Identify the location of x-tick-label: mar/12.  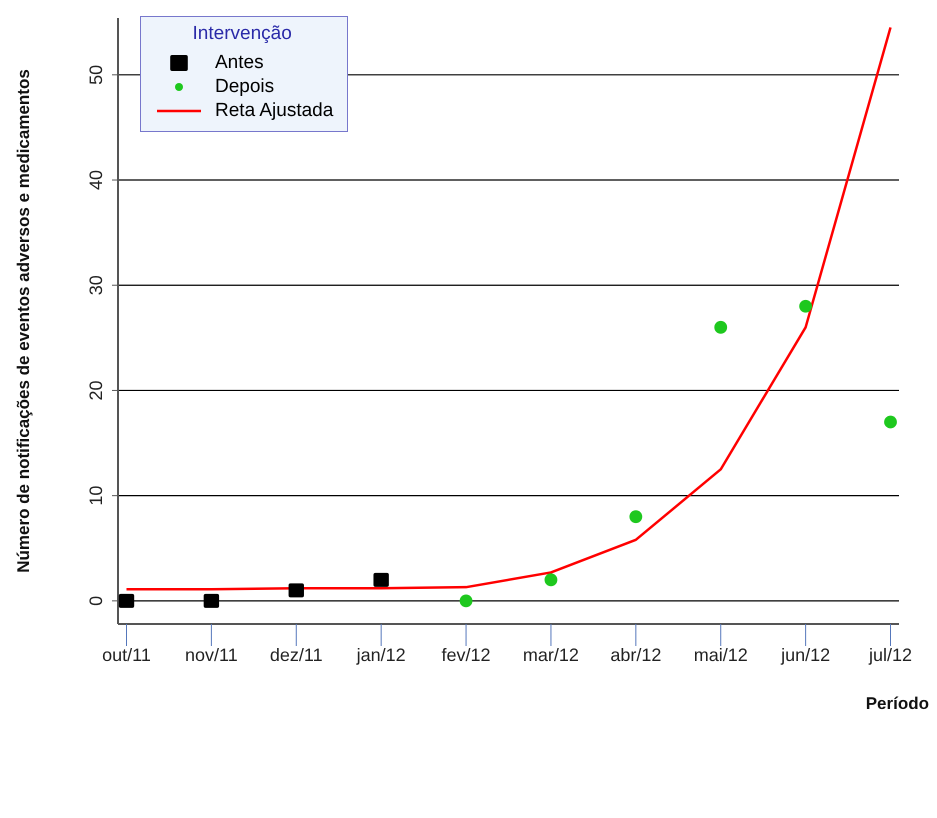
(550, 654).